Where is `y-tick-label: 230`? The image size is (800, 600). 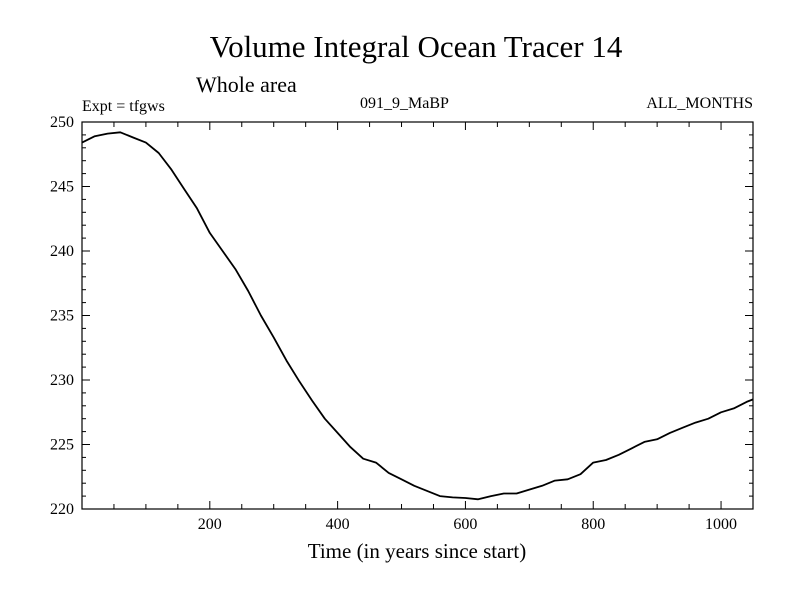 y-tick-label: 230 is located at coordinates (62, 380).